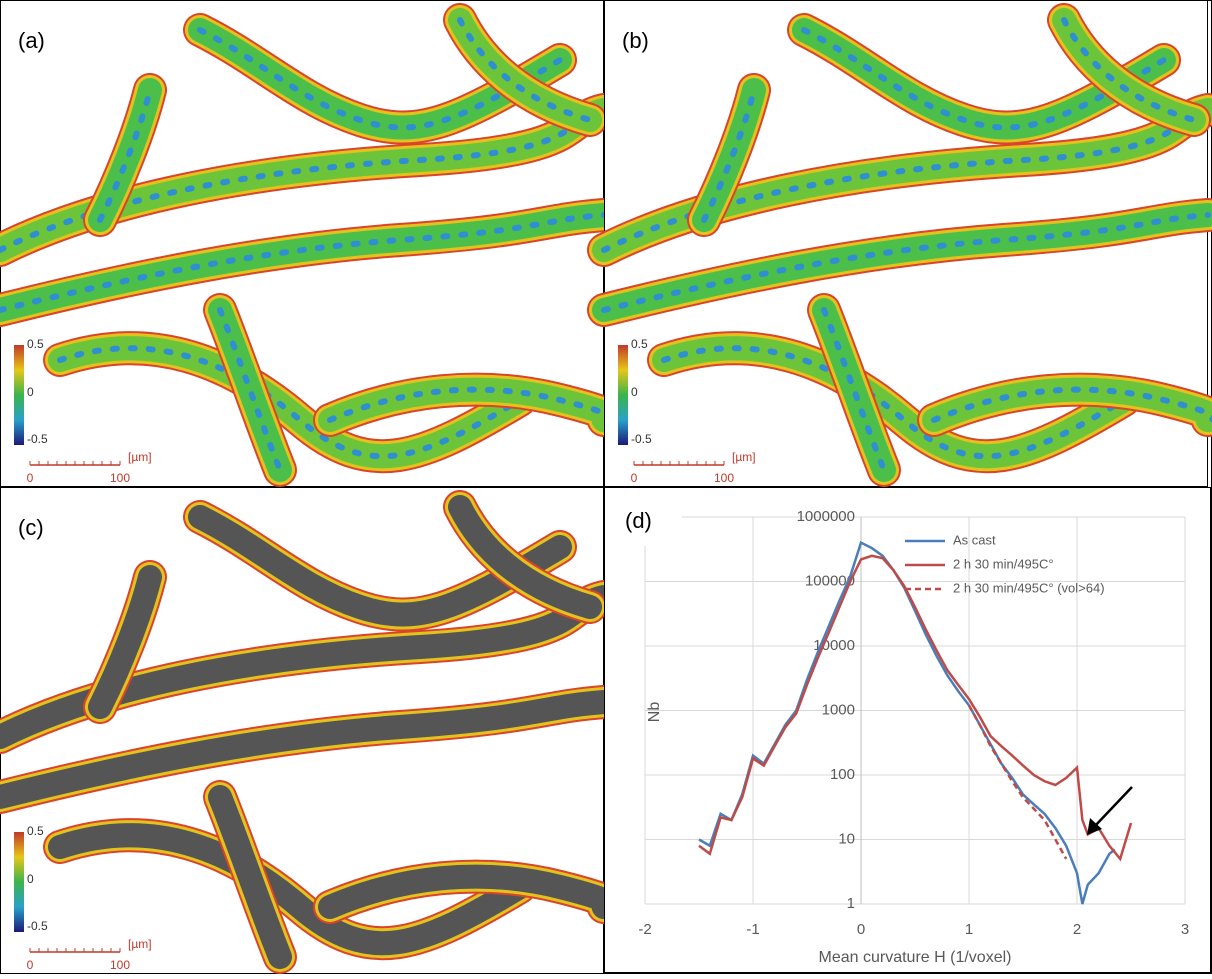 The height and width of the screenshot is (979, 1212). Describe the element at coordinates (31, 40) in the screenshot. I see `panel-label: (a)` at that location.